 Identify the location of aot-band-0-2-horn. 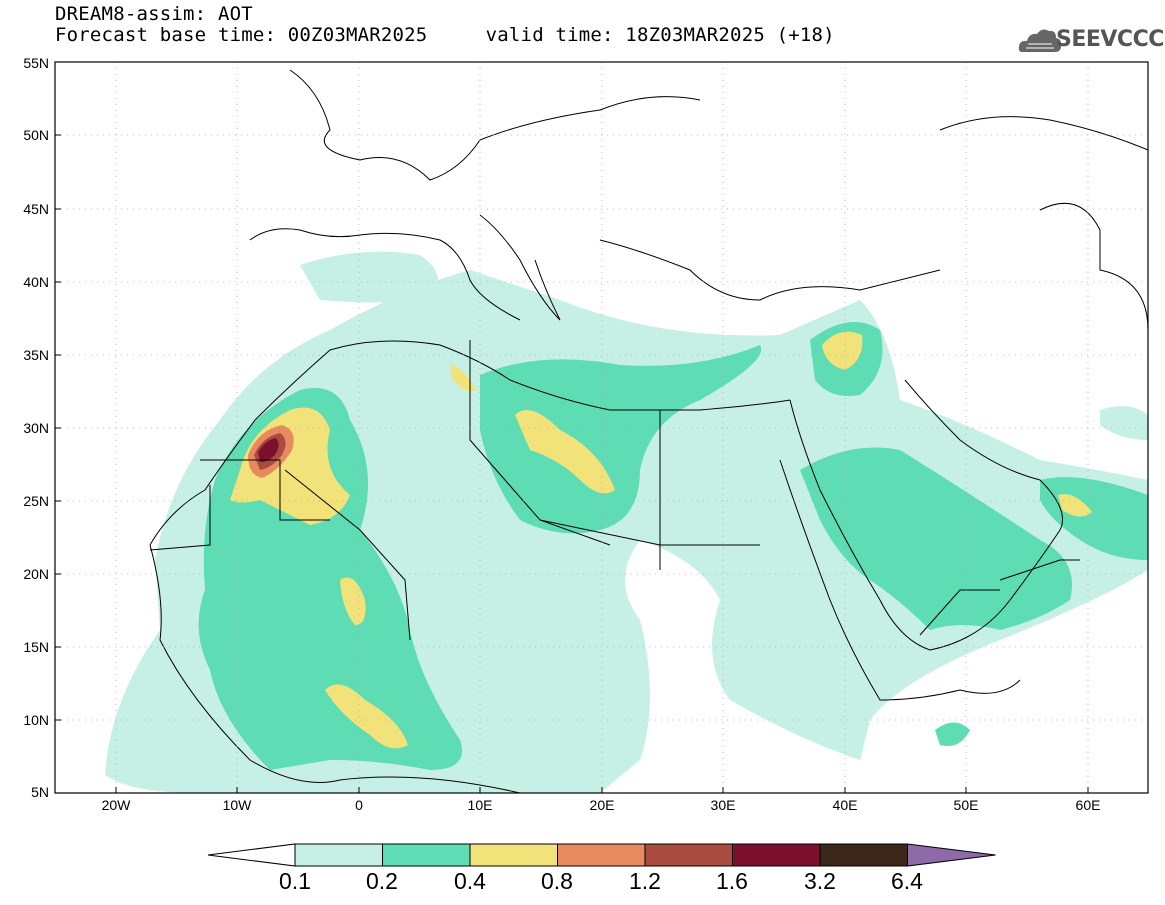
(952, 734).